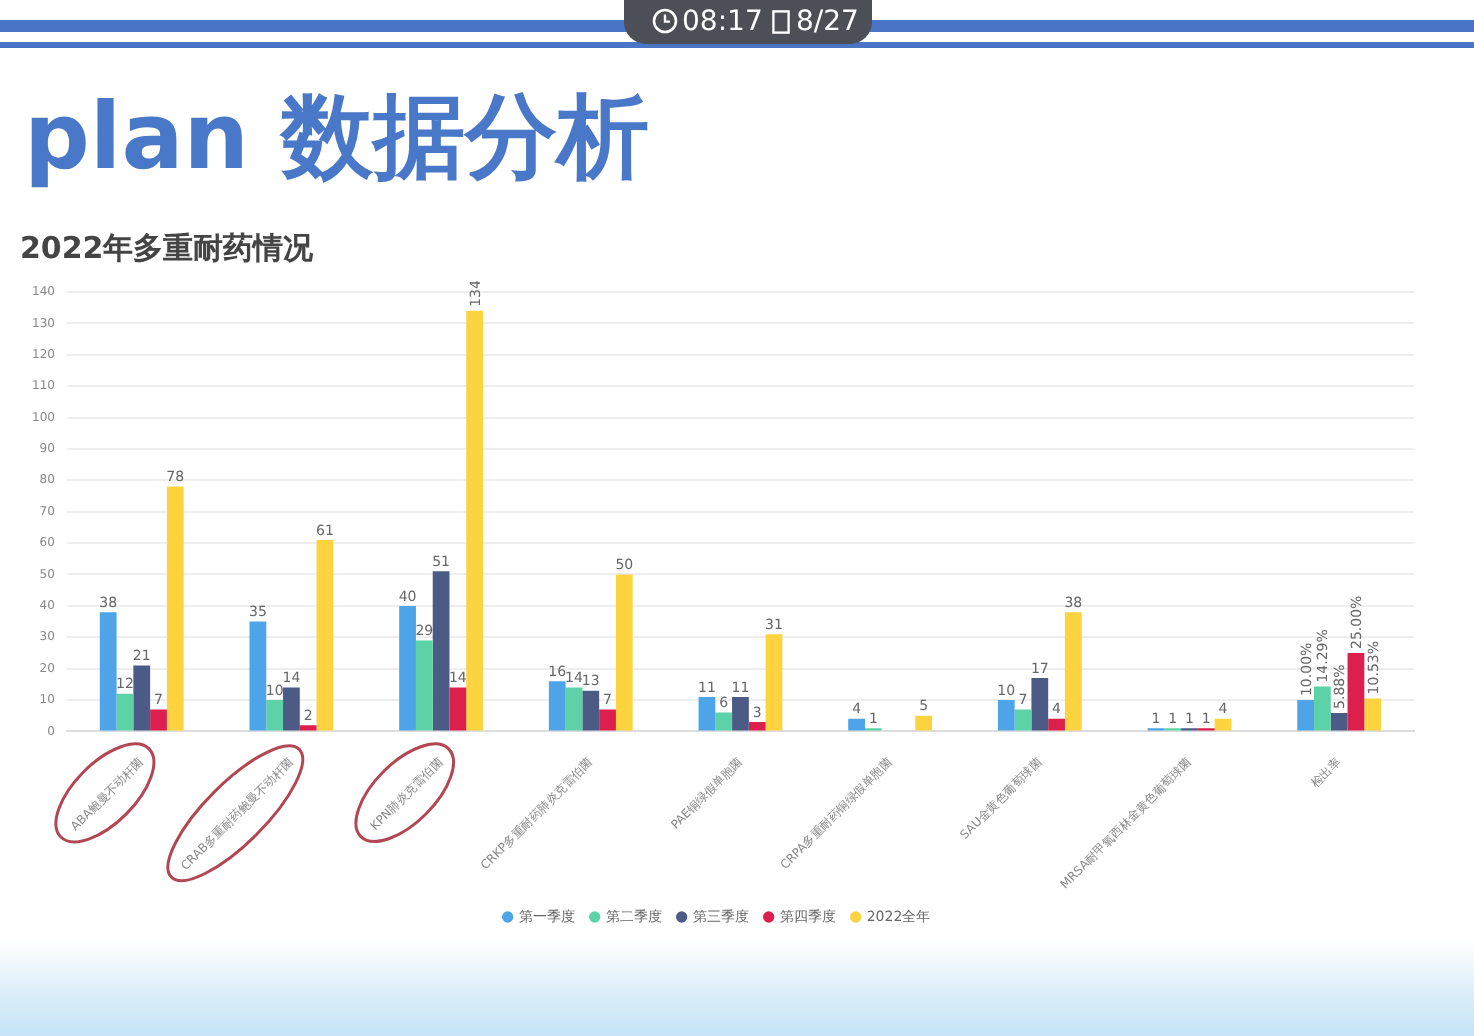  What do you see at coordinates (827, 23) in the screenshot?
I see `text: 8/27` at bounding box center [827, 23].